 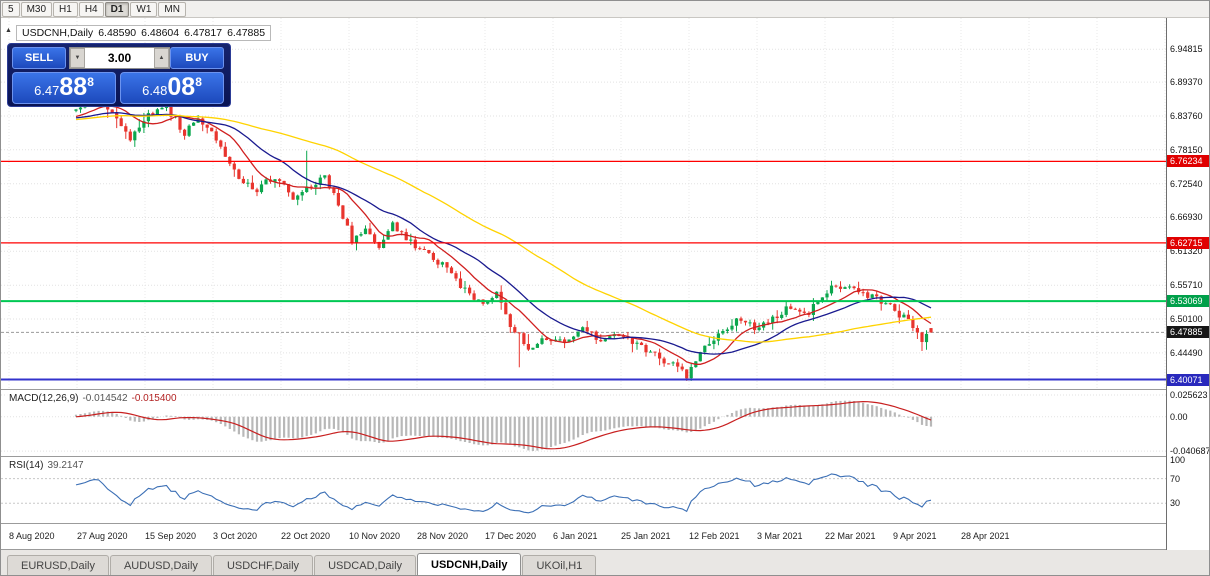 I want to click on trade-controls-row: SELL ▼ ▲ BUY, so click(x=119, y=58).